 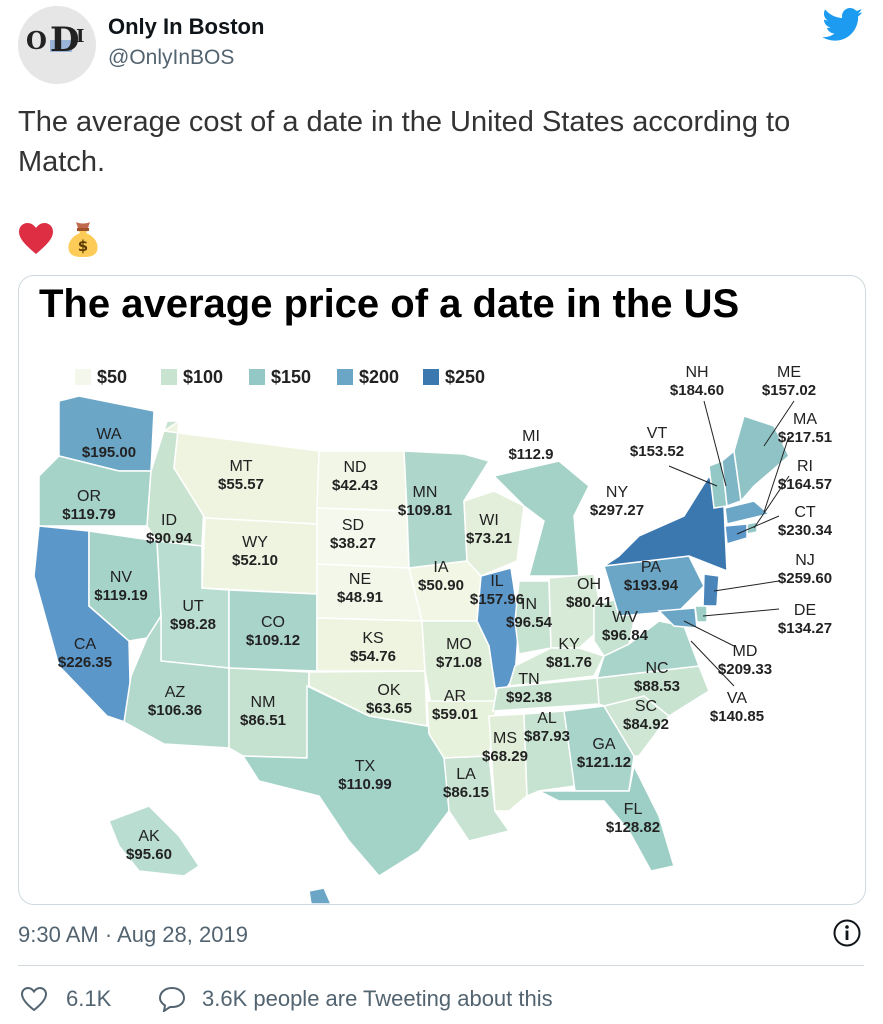 What do you see at coordinates (36, 238) in the screenshot?
I see `heart-icon` at bounding box center [36, 238].